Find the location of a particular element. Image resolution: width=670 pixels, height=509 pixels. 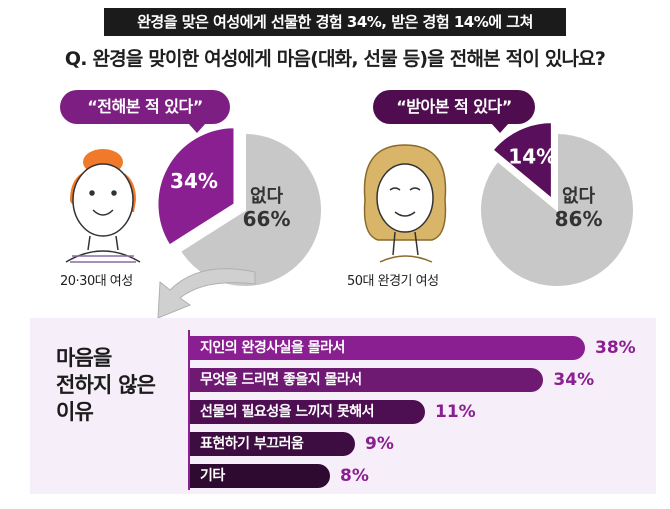

pie1-caption: 20·30대 여성 is located at coordinates (96, 281).